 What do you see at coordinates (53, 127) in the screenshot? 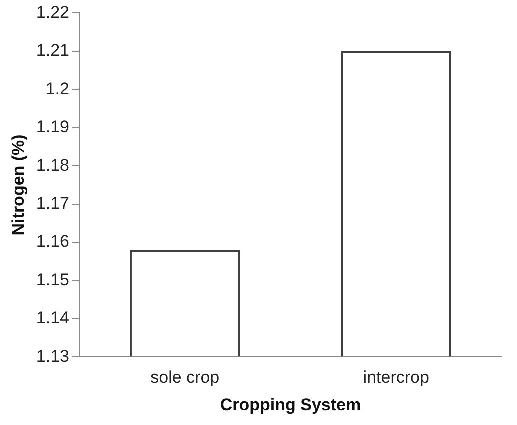
I see `y-tick-label: 1.19` at bounding box center [53, 127].